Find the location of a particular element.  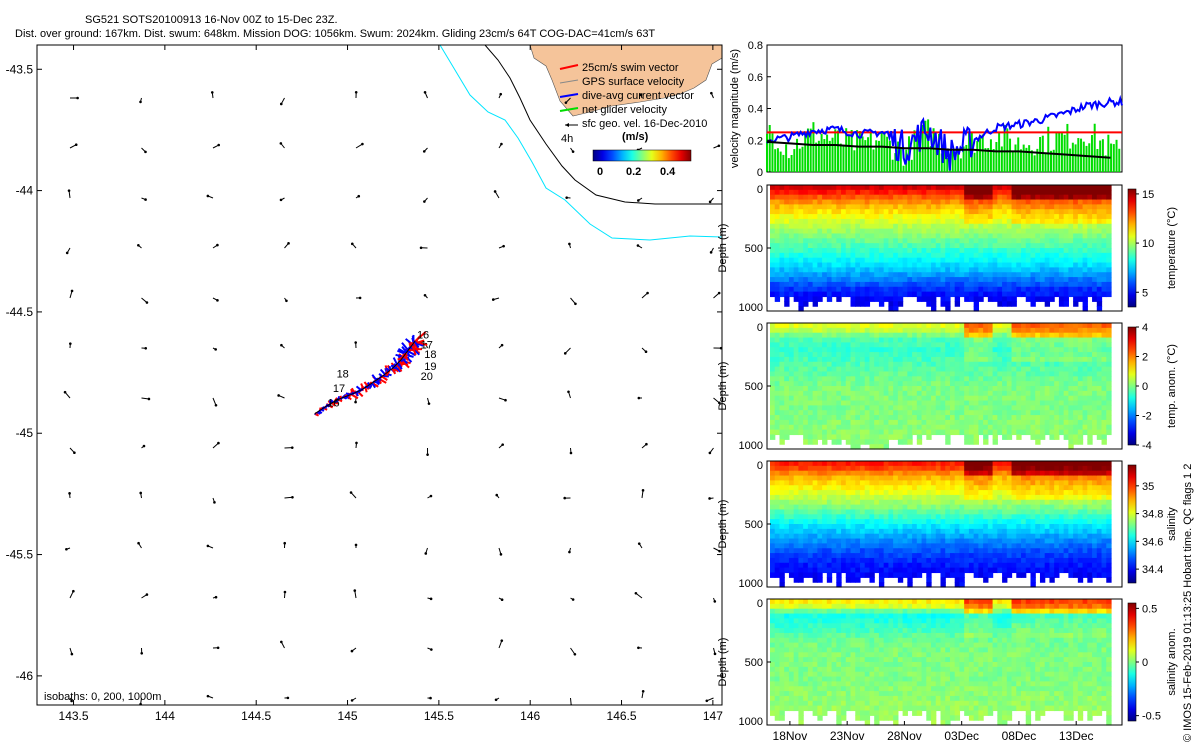

cbar-tick-label: 5 is located at coordinates (1145, 293).